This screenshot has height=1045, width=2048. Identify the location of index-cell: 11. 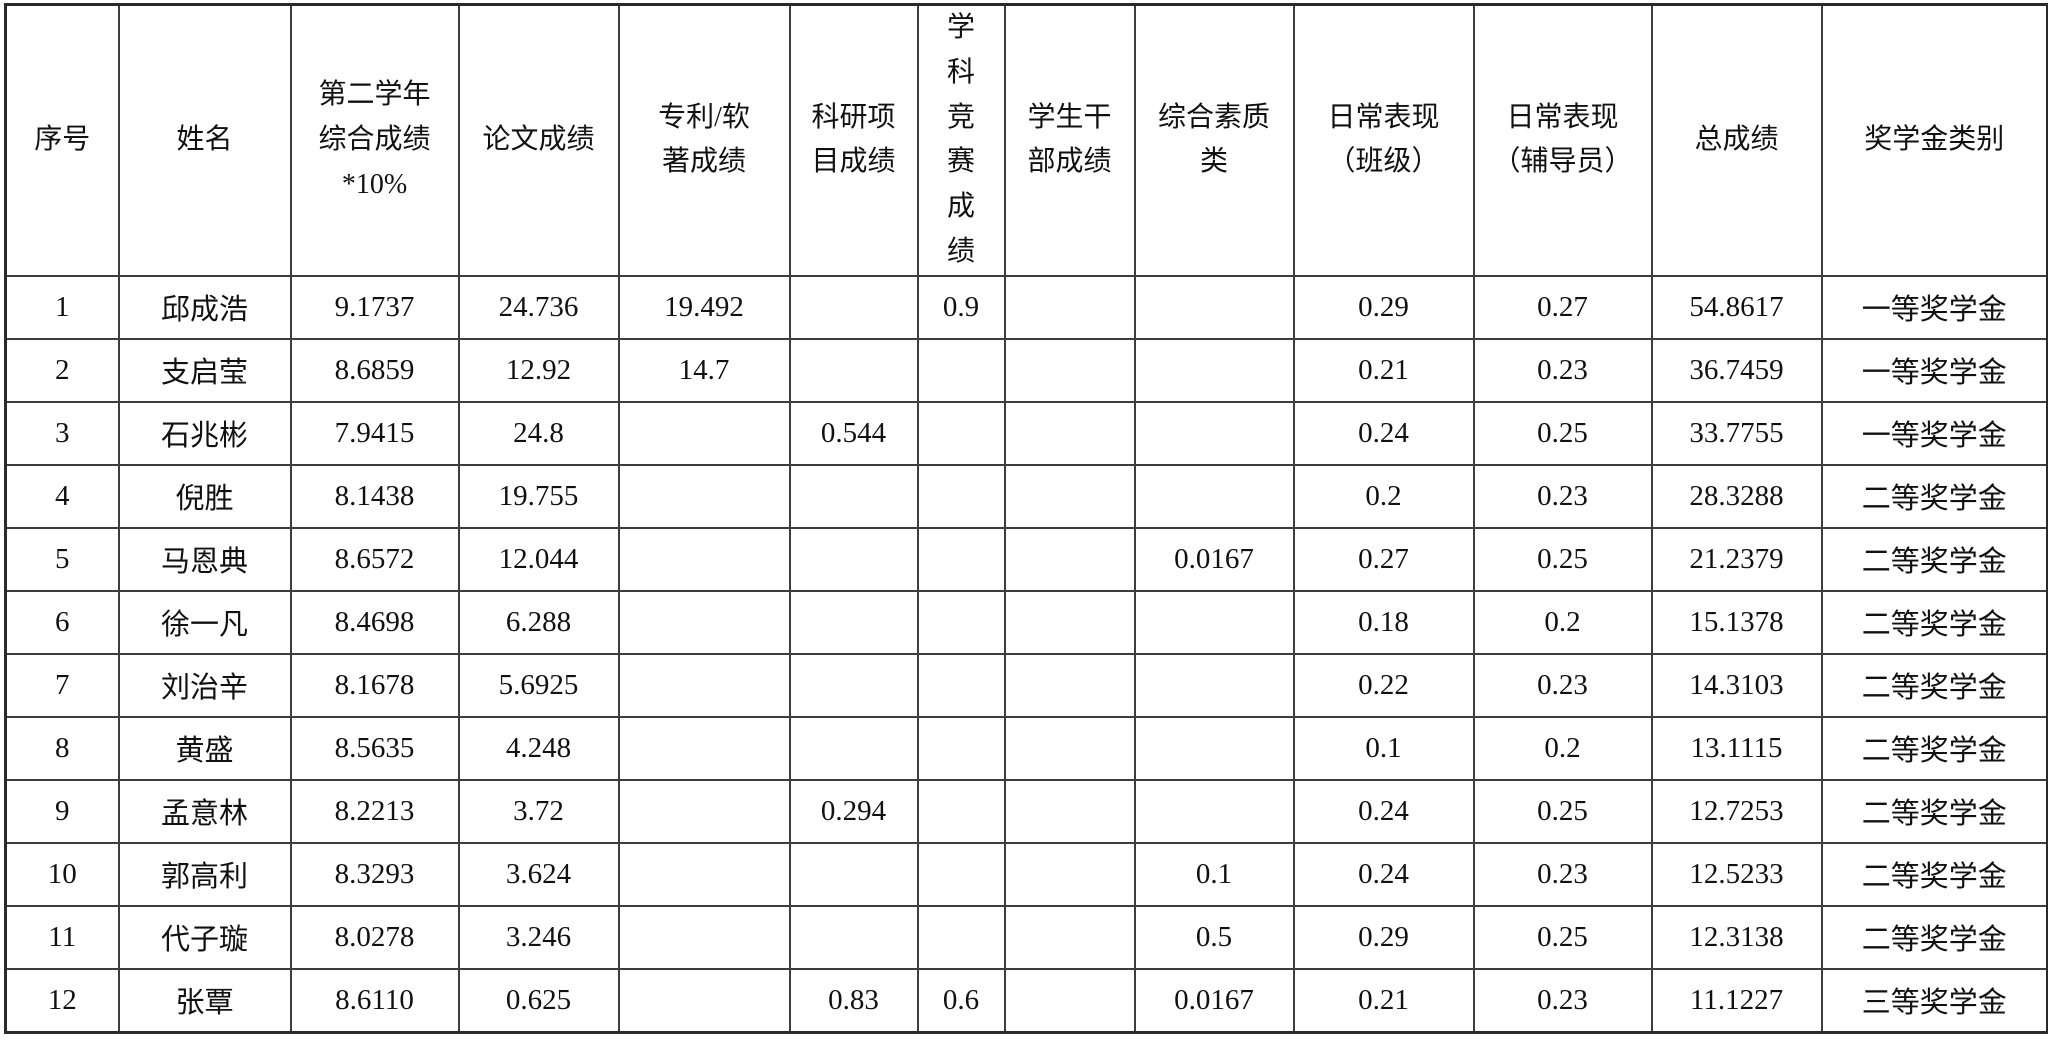
(62, 937).